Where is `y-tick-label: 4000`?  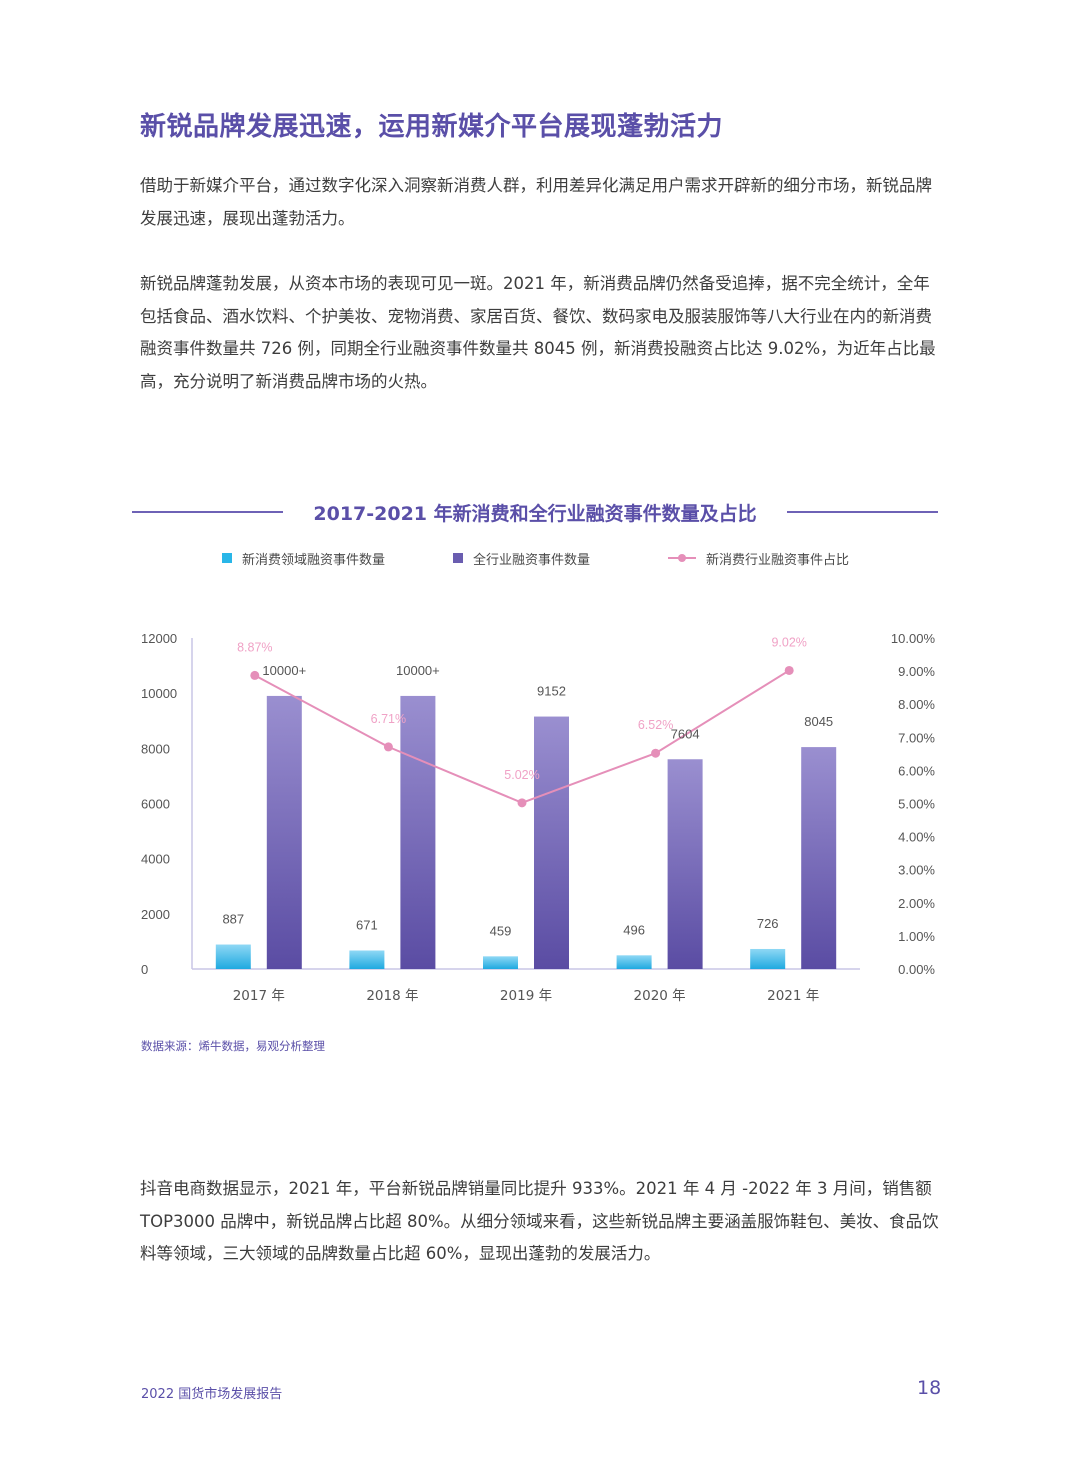
y-tick-label: 4000 is located at coordinates (155, 859).